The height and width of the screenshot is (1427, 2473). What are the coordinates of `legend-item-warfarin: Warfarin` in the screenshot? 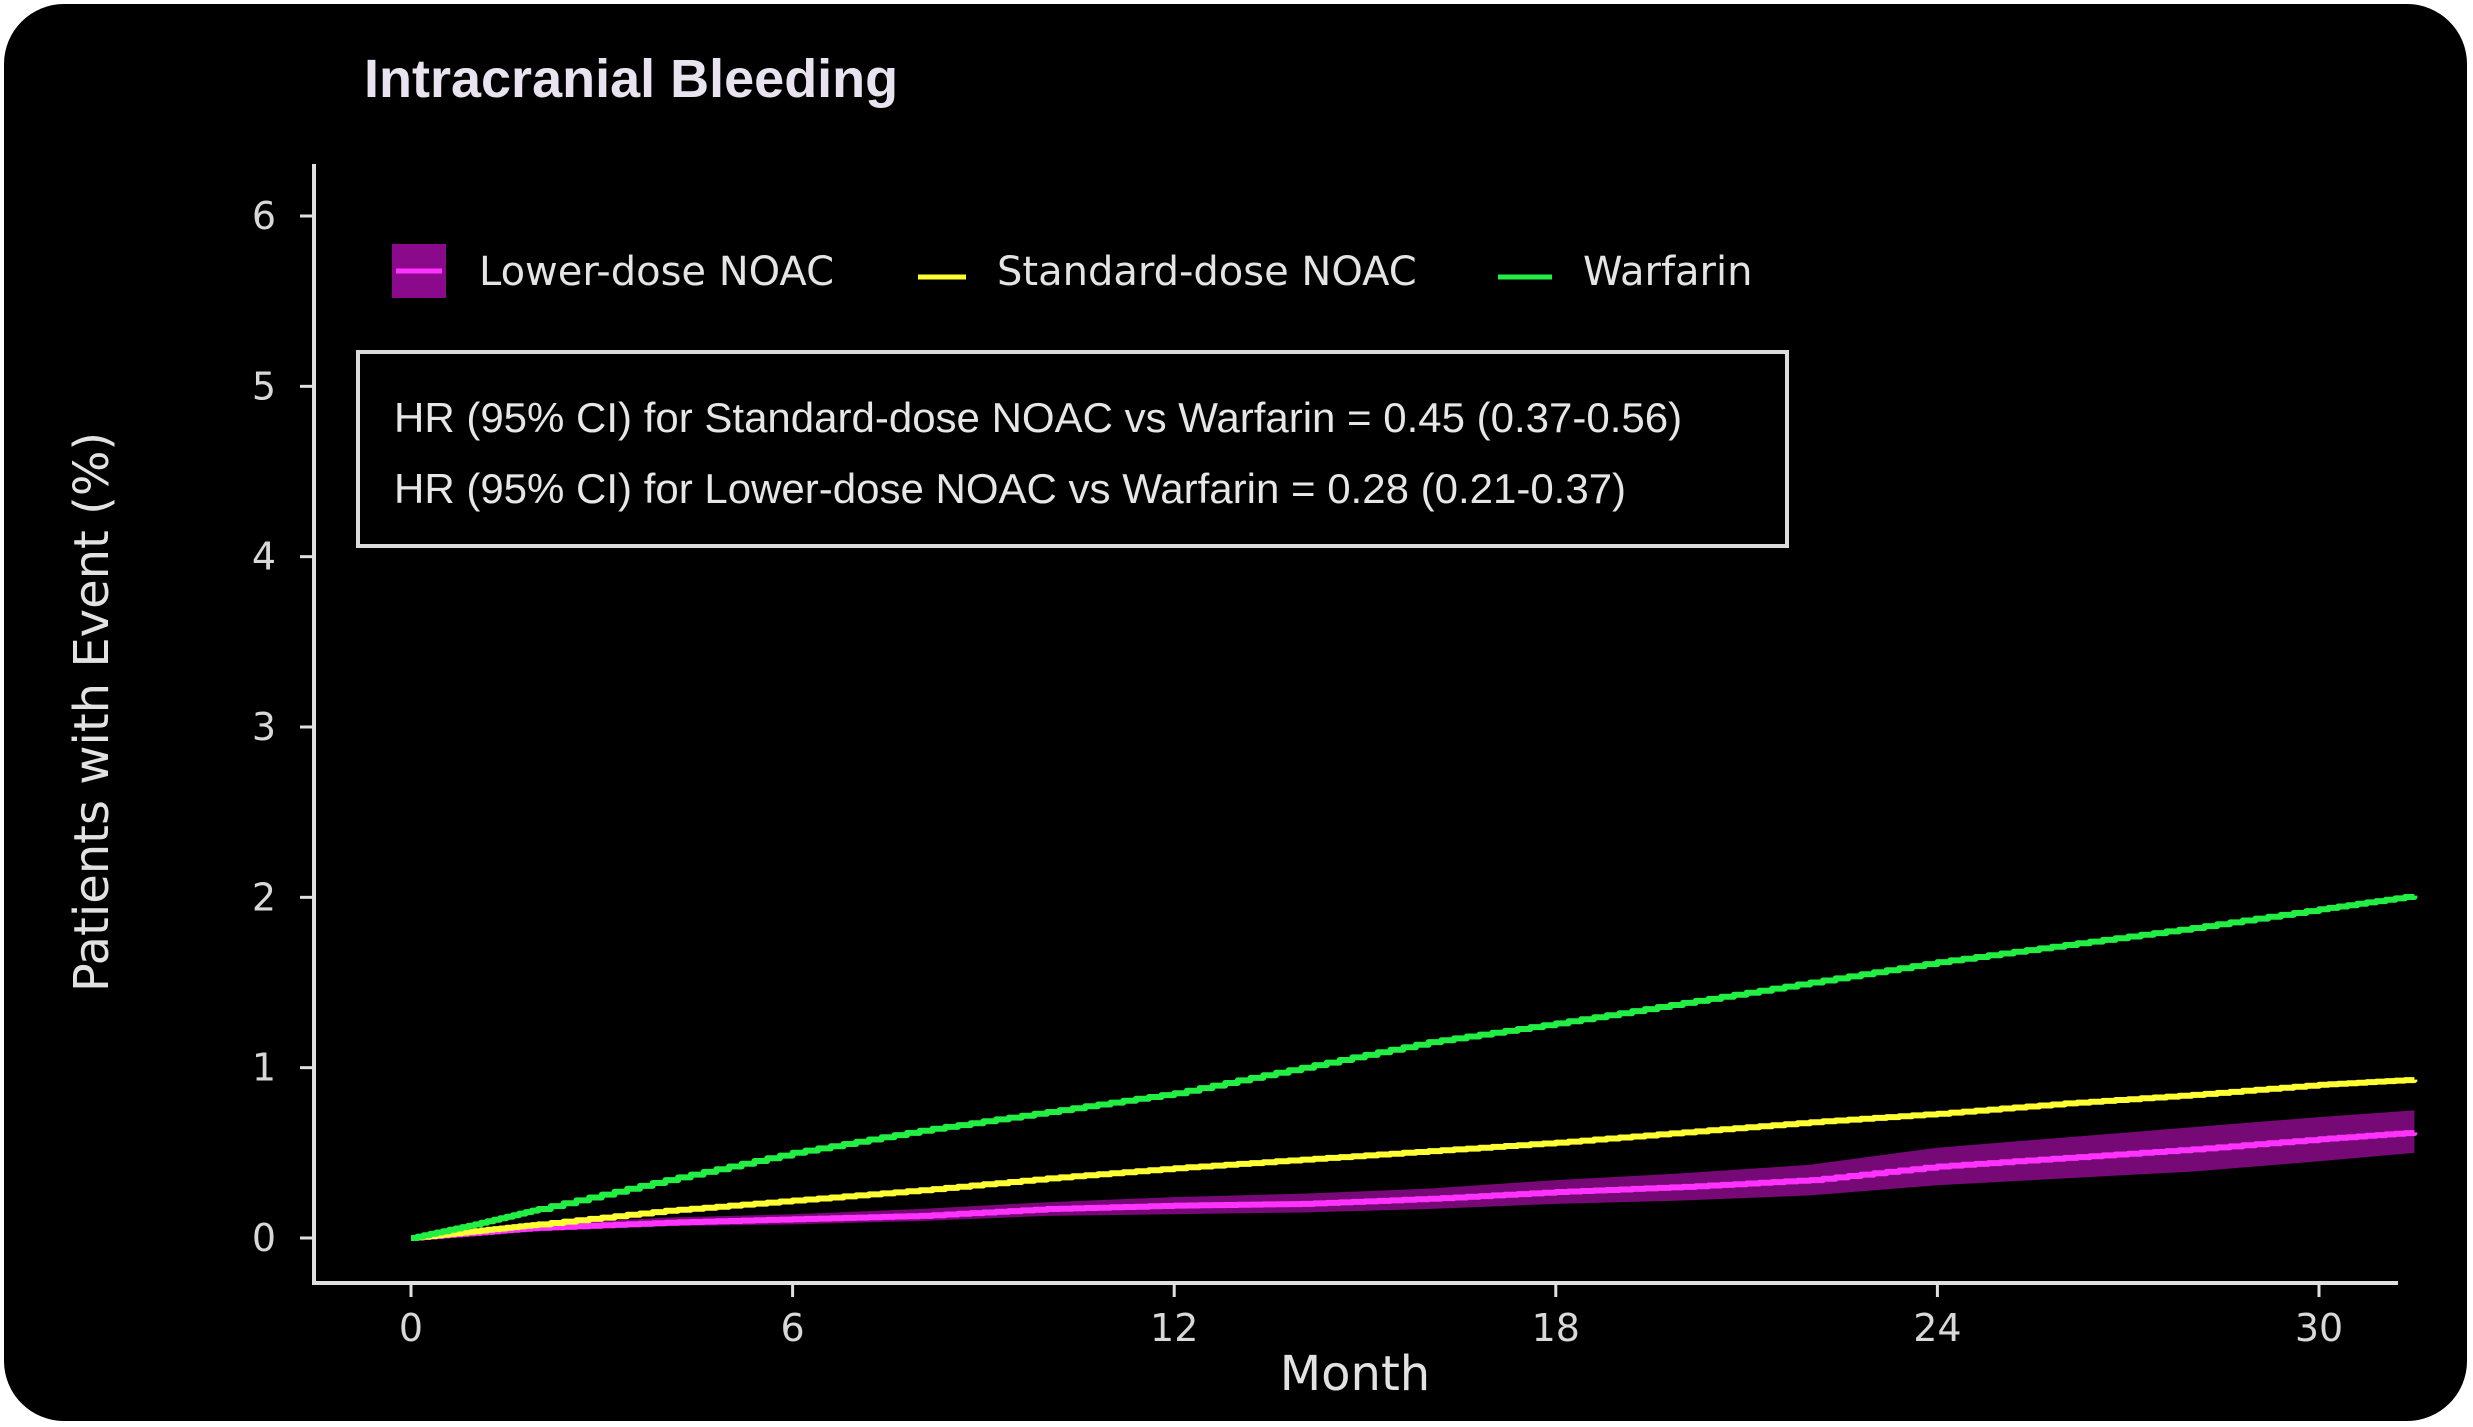 It's located at (1625, 272).